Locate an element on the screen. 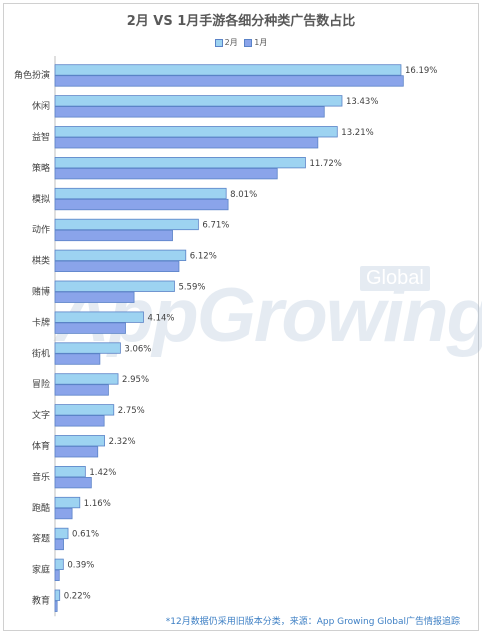 This screenshot has width=482, height=634. data-label: 13.43% is located at coordinates (362, 102).